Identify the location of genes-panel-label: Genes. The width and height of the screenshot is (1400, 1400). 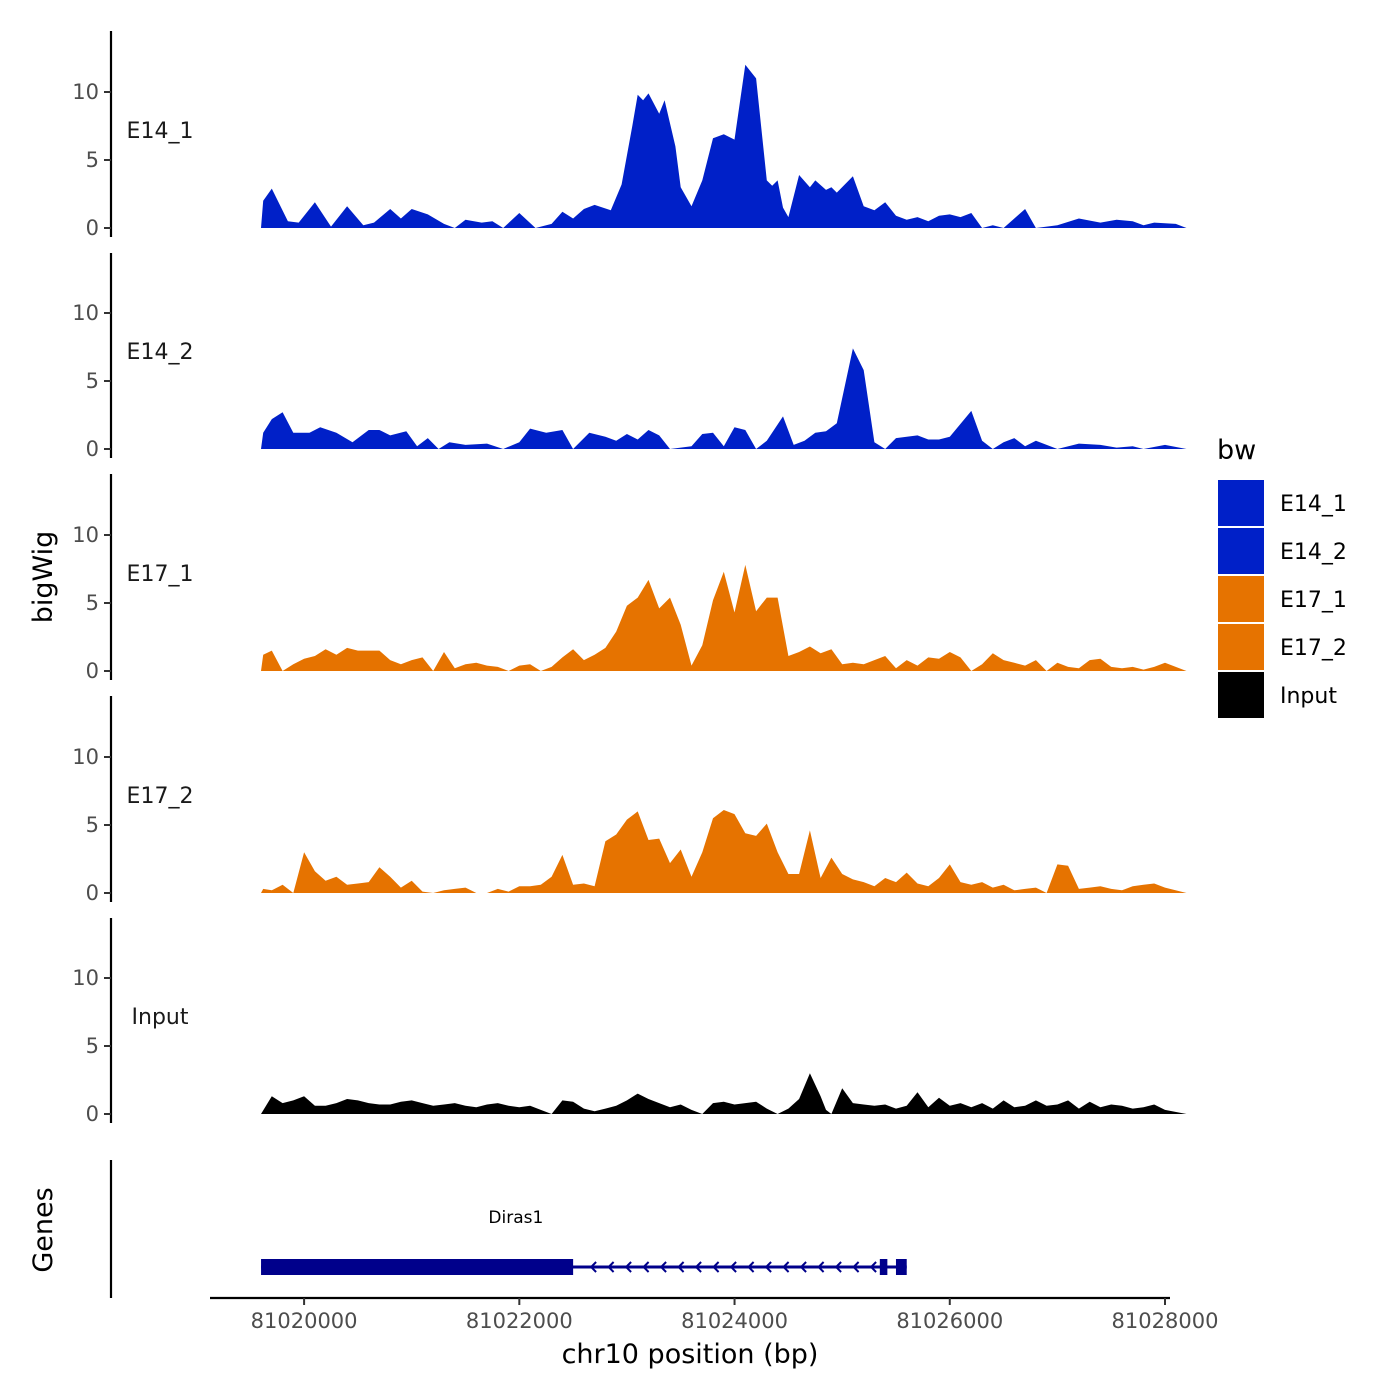
(43, 1229).